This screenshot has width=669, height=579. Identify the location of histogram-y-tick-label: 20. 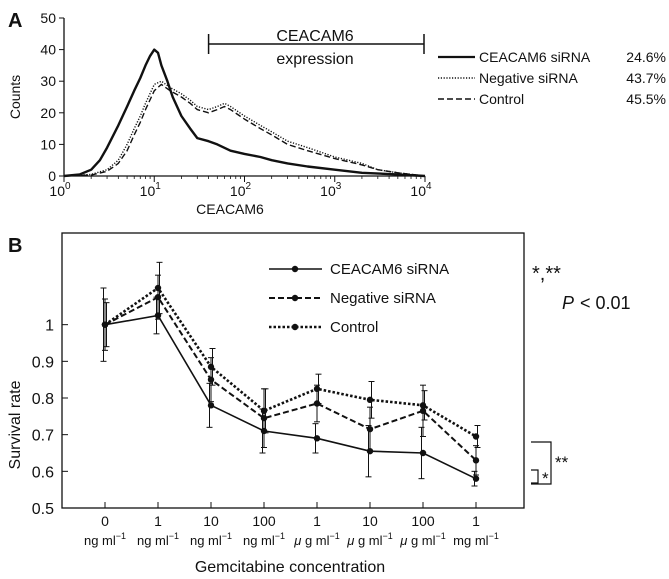
(48, 113).